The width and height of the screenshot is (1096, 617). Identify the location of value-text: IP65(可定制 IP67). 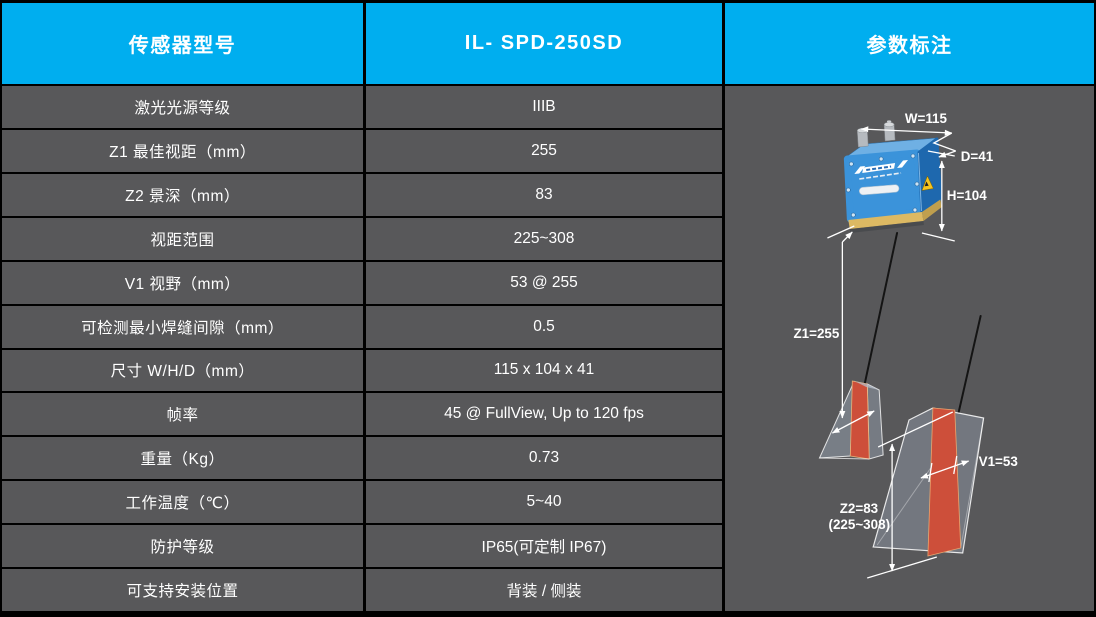
(544, 548).